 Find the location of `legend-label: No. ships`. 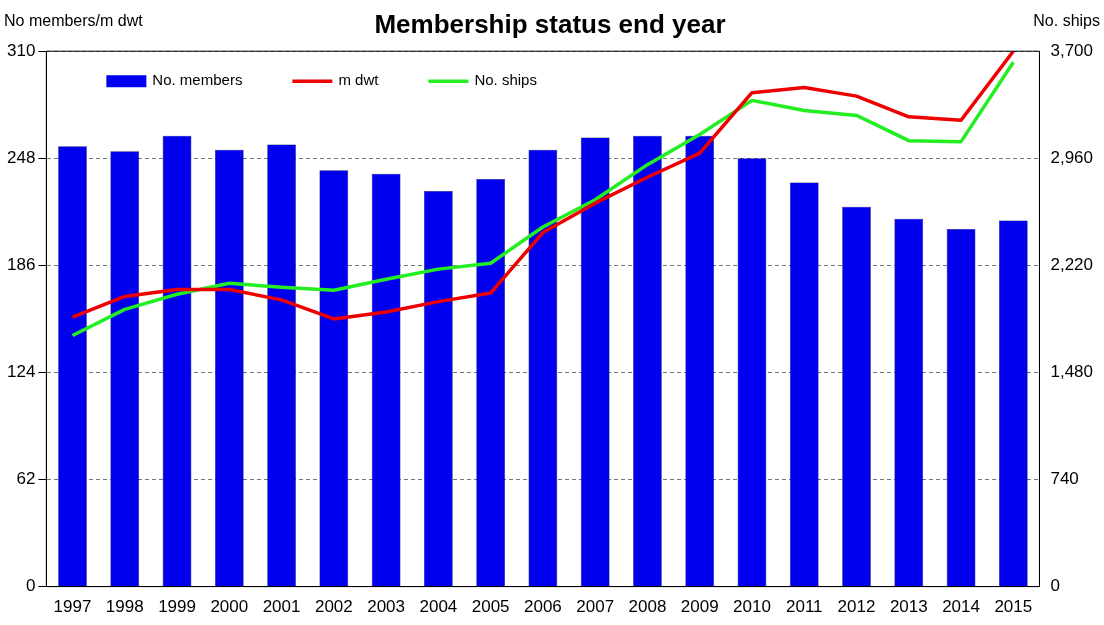

legend-label: No. ships is located at coordinates (505, 80).